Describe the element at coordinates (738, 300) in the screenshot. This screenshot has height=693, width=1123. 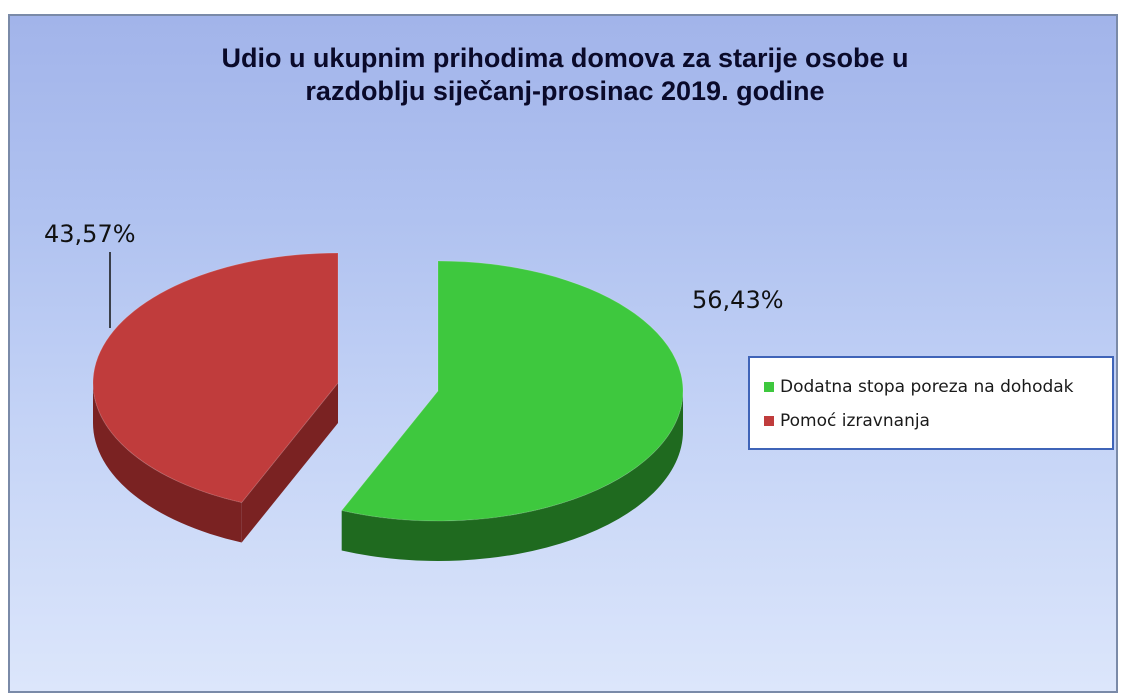
I see `data-label-green: 56,43%` at that location.